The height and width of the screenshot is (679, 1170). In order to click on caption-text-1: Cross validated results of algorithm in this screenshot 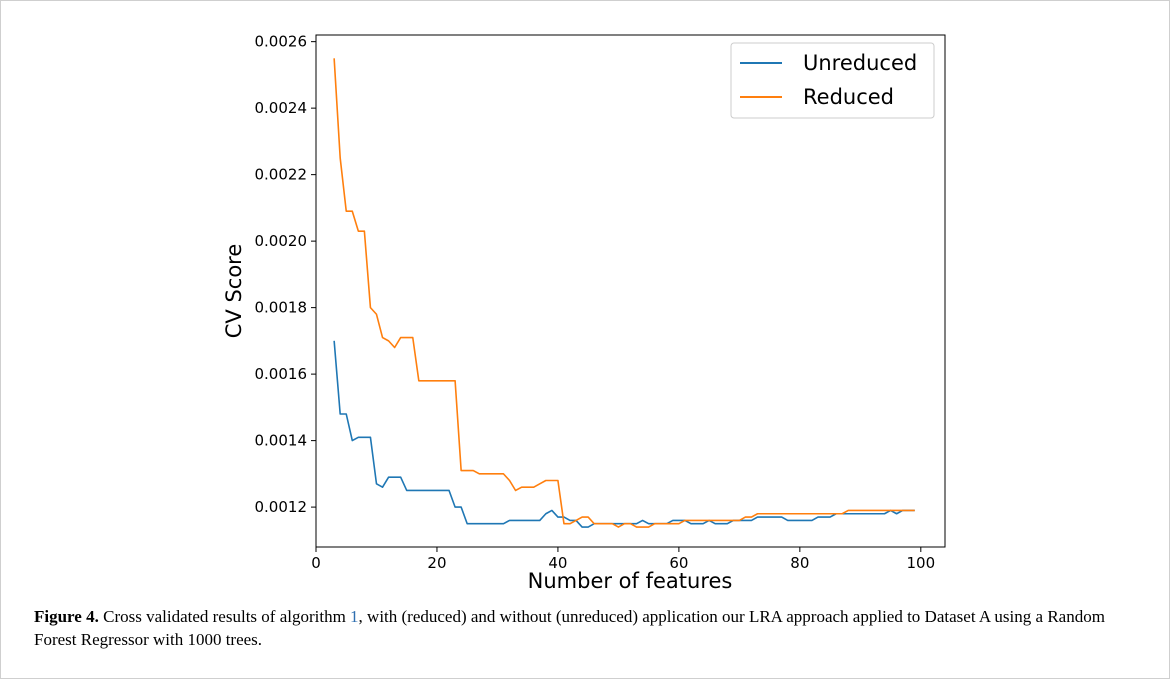, I will do `click(224, 616)`.